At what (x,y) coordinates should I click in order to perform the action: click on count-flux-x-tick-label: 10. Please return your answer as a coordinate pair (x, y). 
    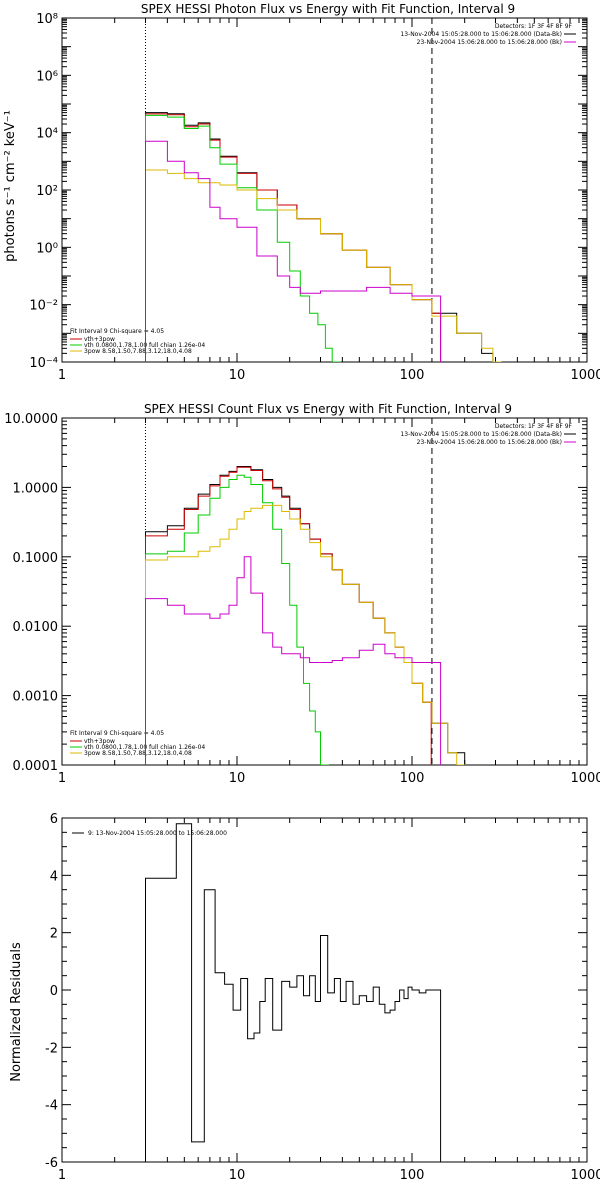
    Looking at the image, I should click on (237, 778).